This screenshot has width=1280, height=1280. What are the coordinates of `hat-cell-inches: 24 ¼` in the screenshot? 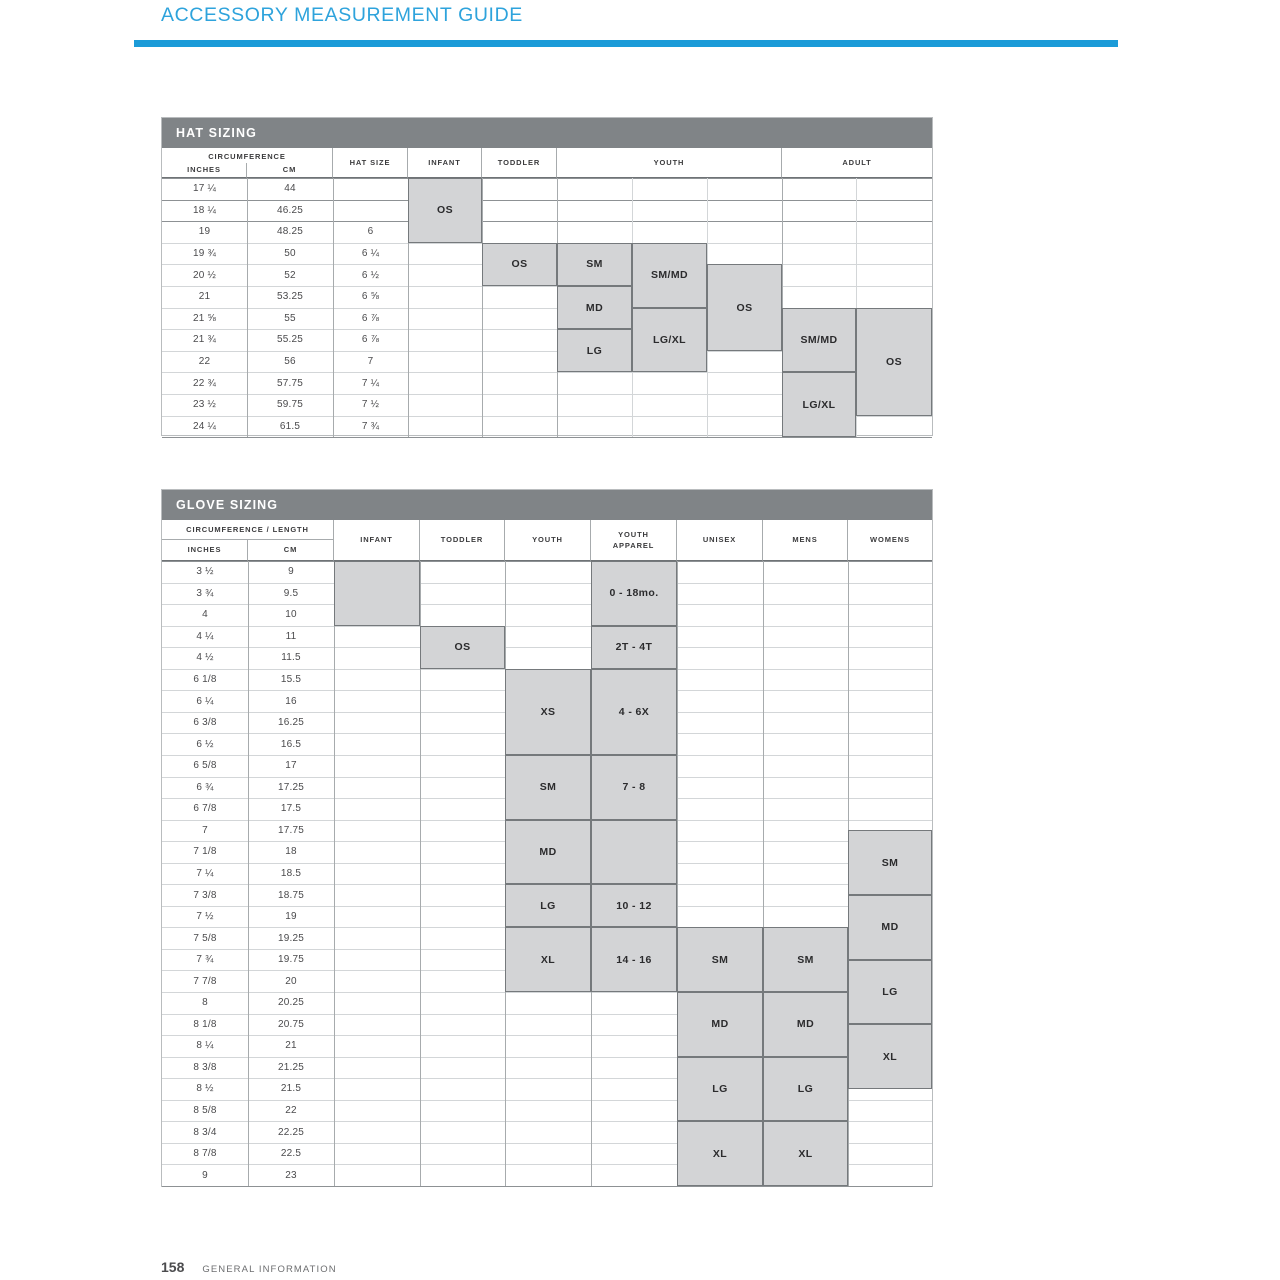 It's located at (204, 426).